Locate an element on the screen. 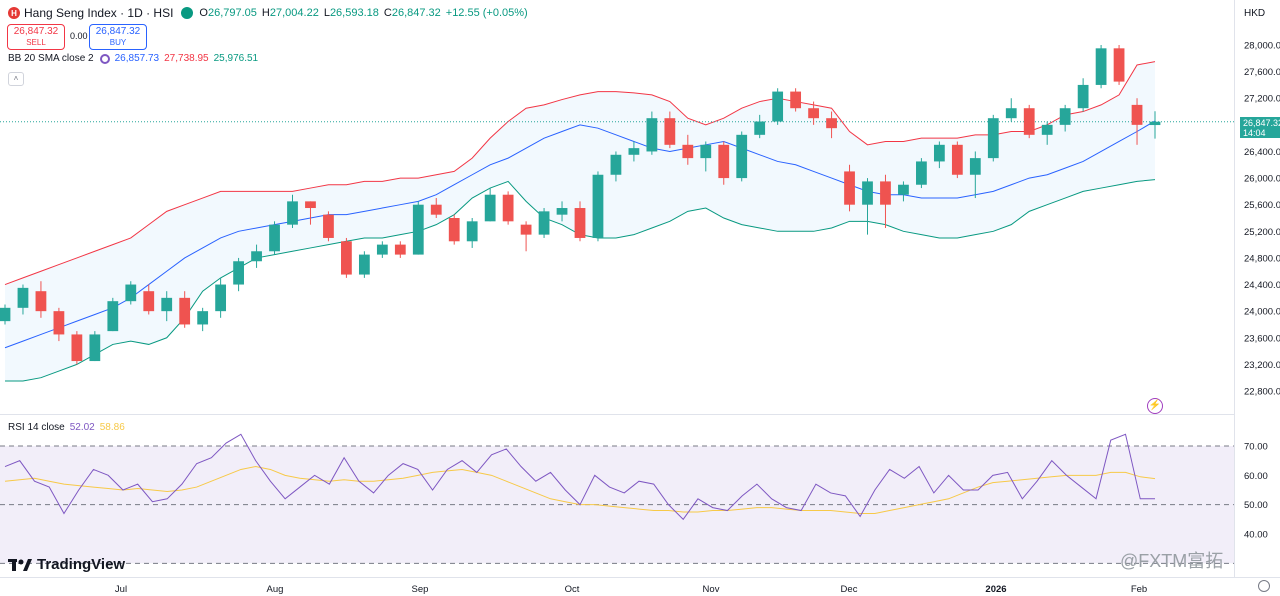 Image resolution: width=1280 pixels, height=596 pixels. tradingview-mark-icon is located at coordinates (20, 564).